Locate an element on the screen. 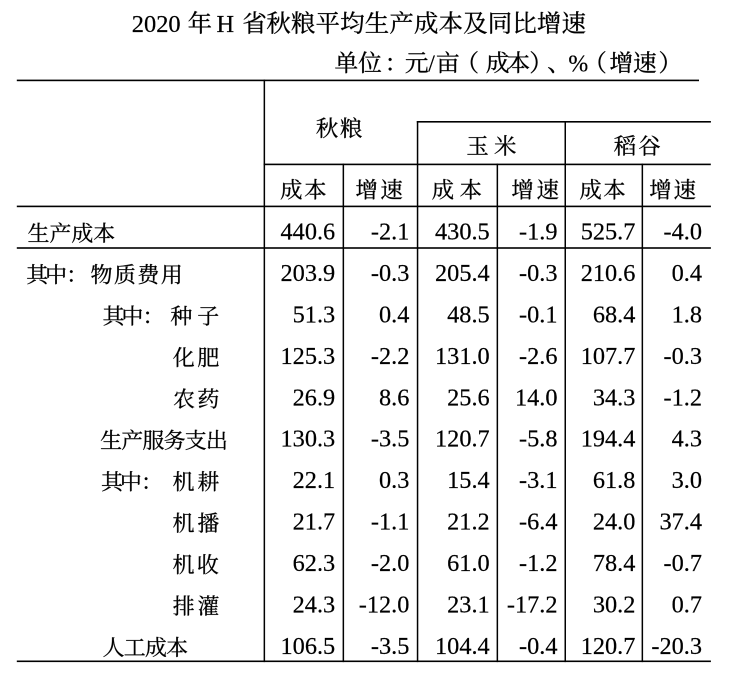 The image size is (729, 673). svg-text: 205.4 is located at coordinates (462, 273).